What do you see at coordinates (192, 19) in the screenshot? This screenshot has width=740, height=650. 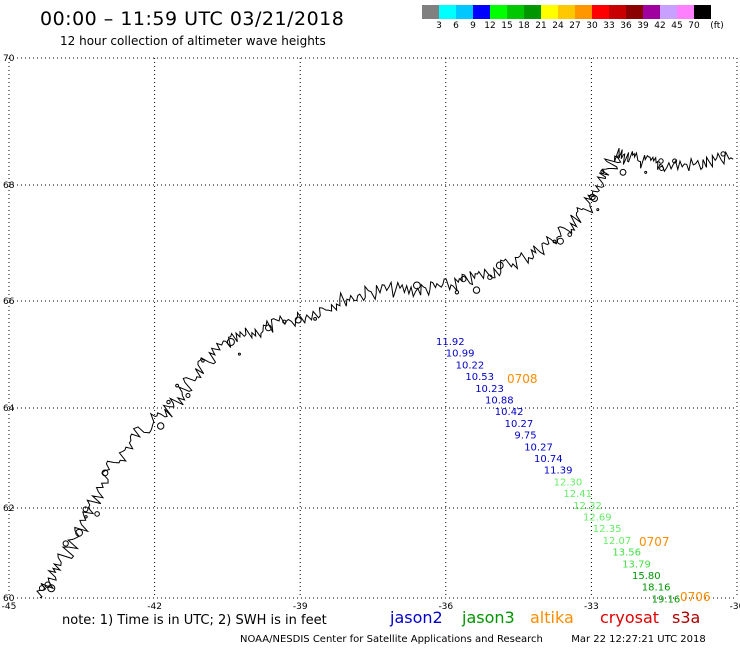 I see `map-title: 00:00 – 11:59 UTC 03/21/2018` at bounding box center [192, 19].